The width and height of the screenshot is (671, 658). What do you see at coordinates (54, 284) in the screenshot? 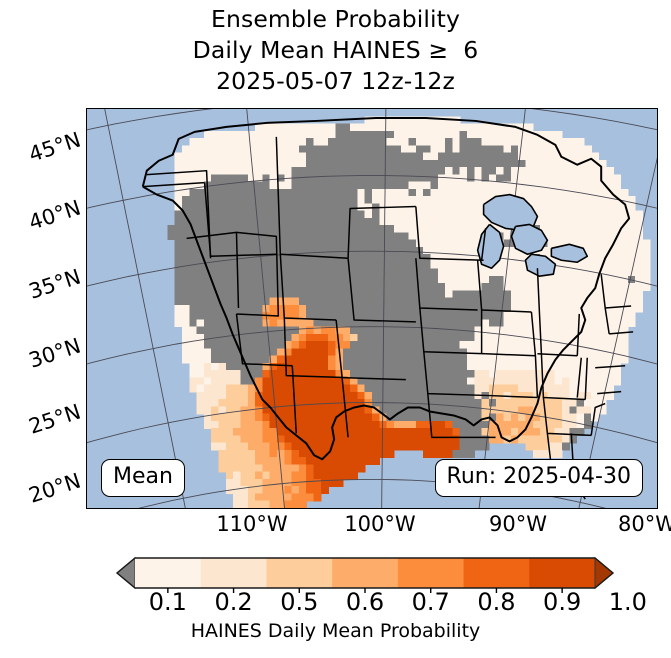
I see `lat-tick-35N: 35°N` at bounding box center [54, 284].